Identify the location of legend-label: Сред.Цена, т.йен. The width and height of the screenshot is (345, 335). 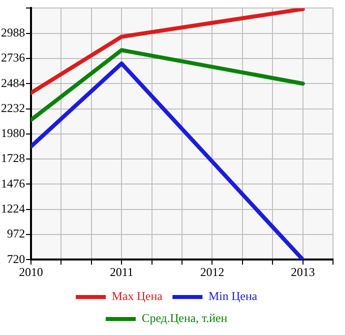
(185, 318).